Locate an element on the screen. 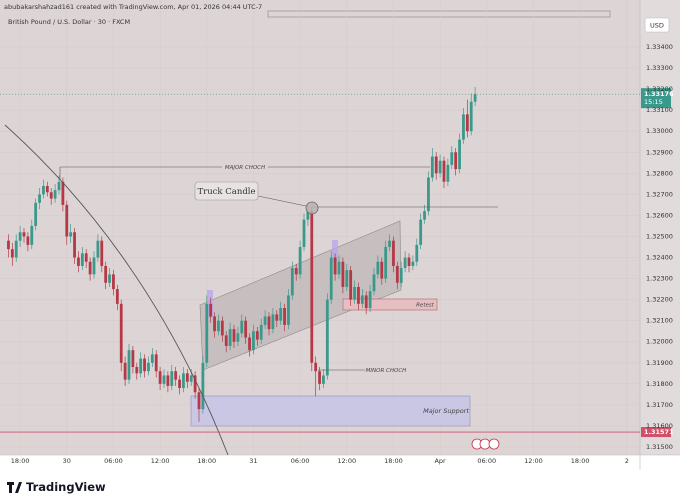 Image resolution: width=680 pixels, height=503 pixels. currency-button is located at coordinates (657, 25).